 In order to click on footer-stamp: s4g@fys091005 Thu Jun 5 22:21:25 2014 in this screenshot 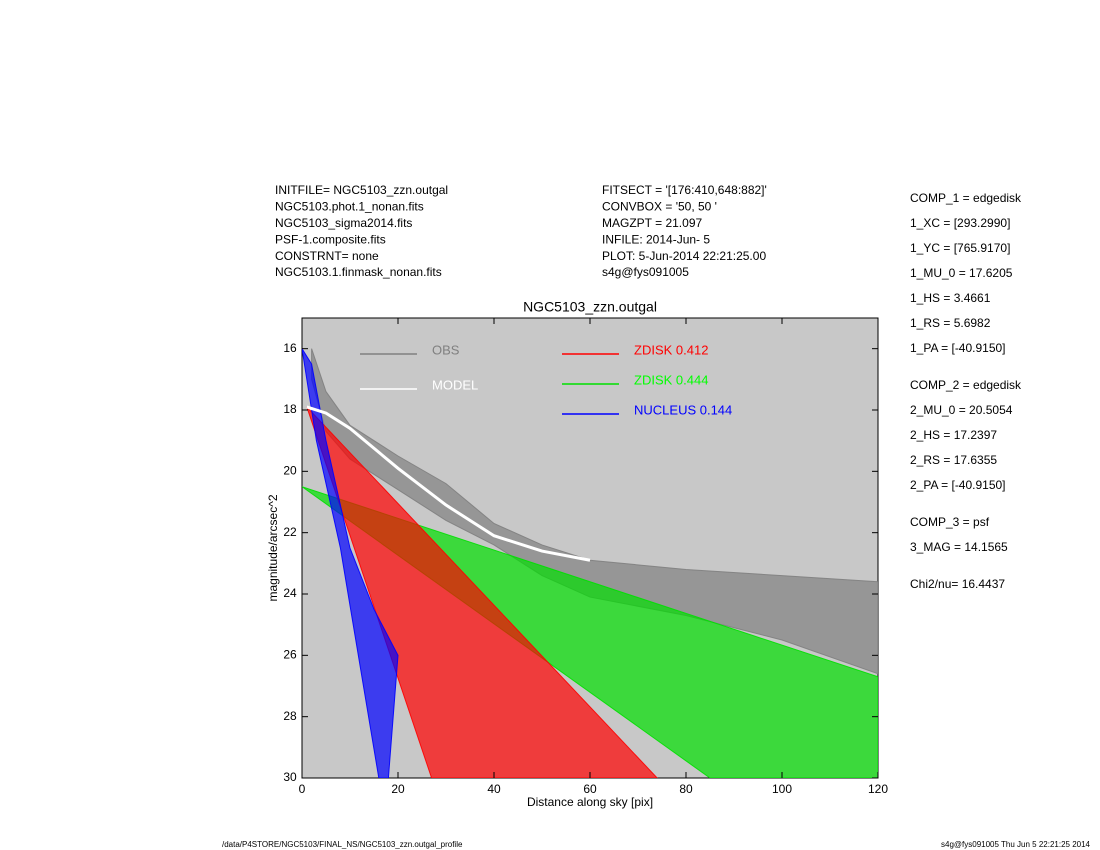, I will do `click(1016, 844)`.